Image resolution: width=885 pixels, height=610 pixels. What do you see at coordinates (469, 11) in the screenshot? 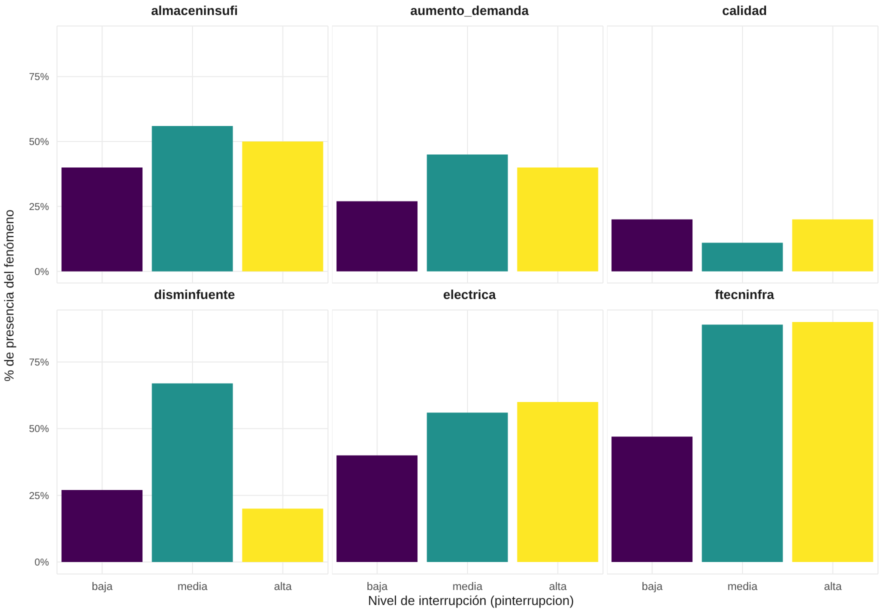
I see `chart-title: aumento_demanda` at bounding box center [469, 11].